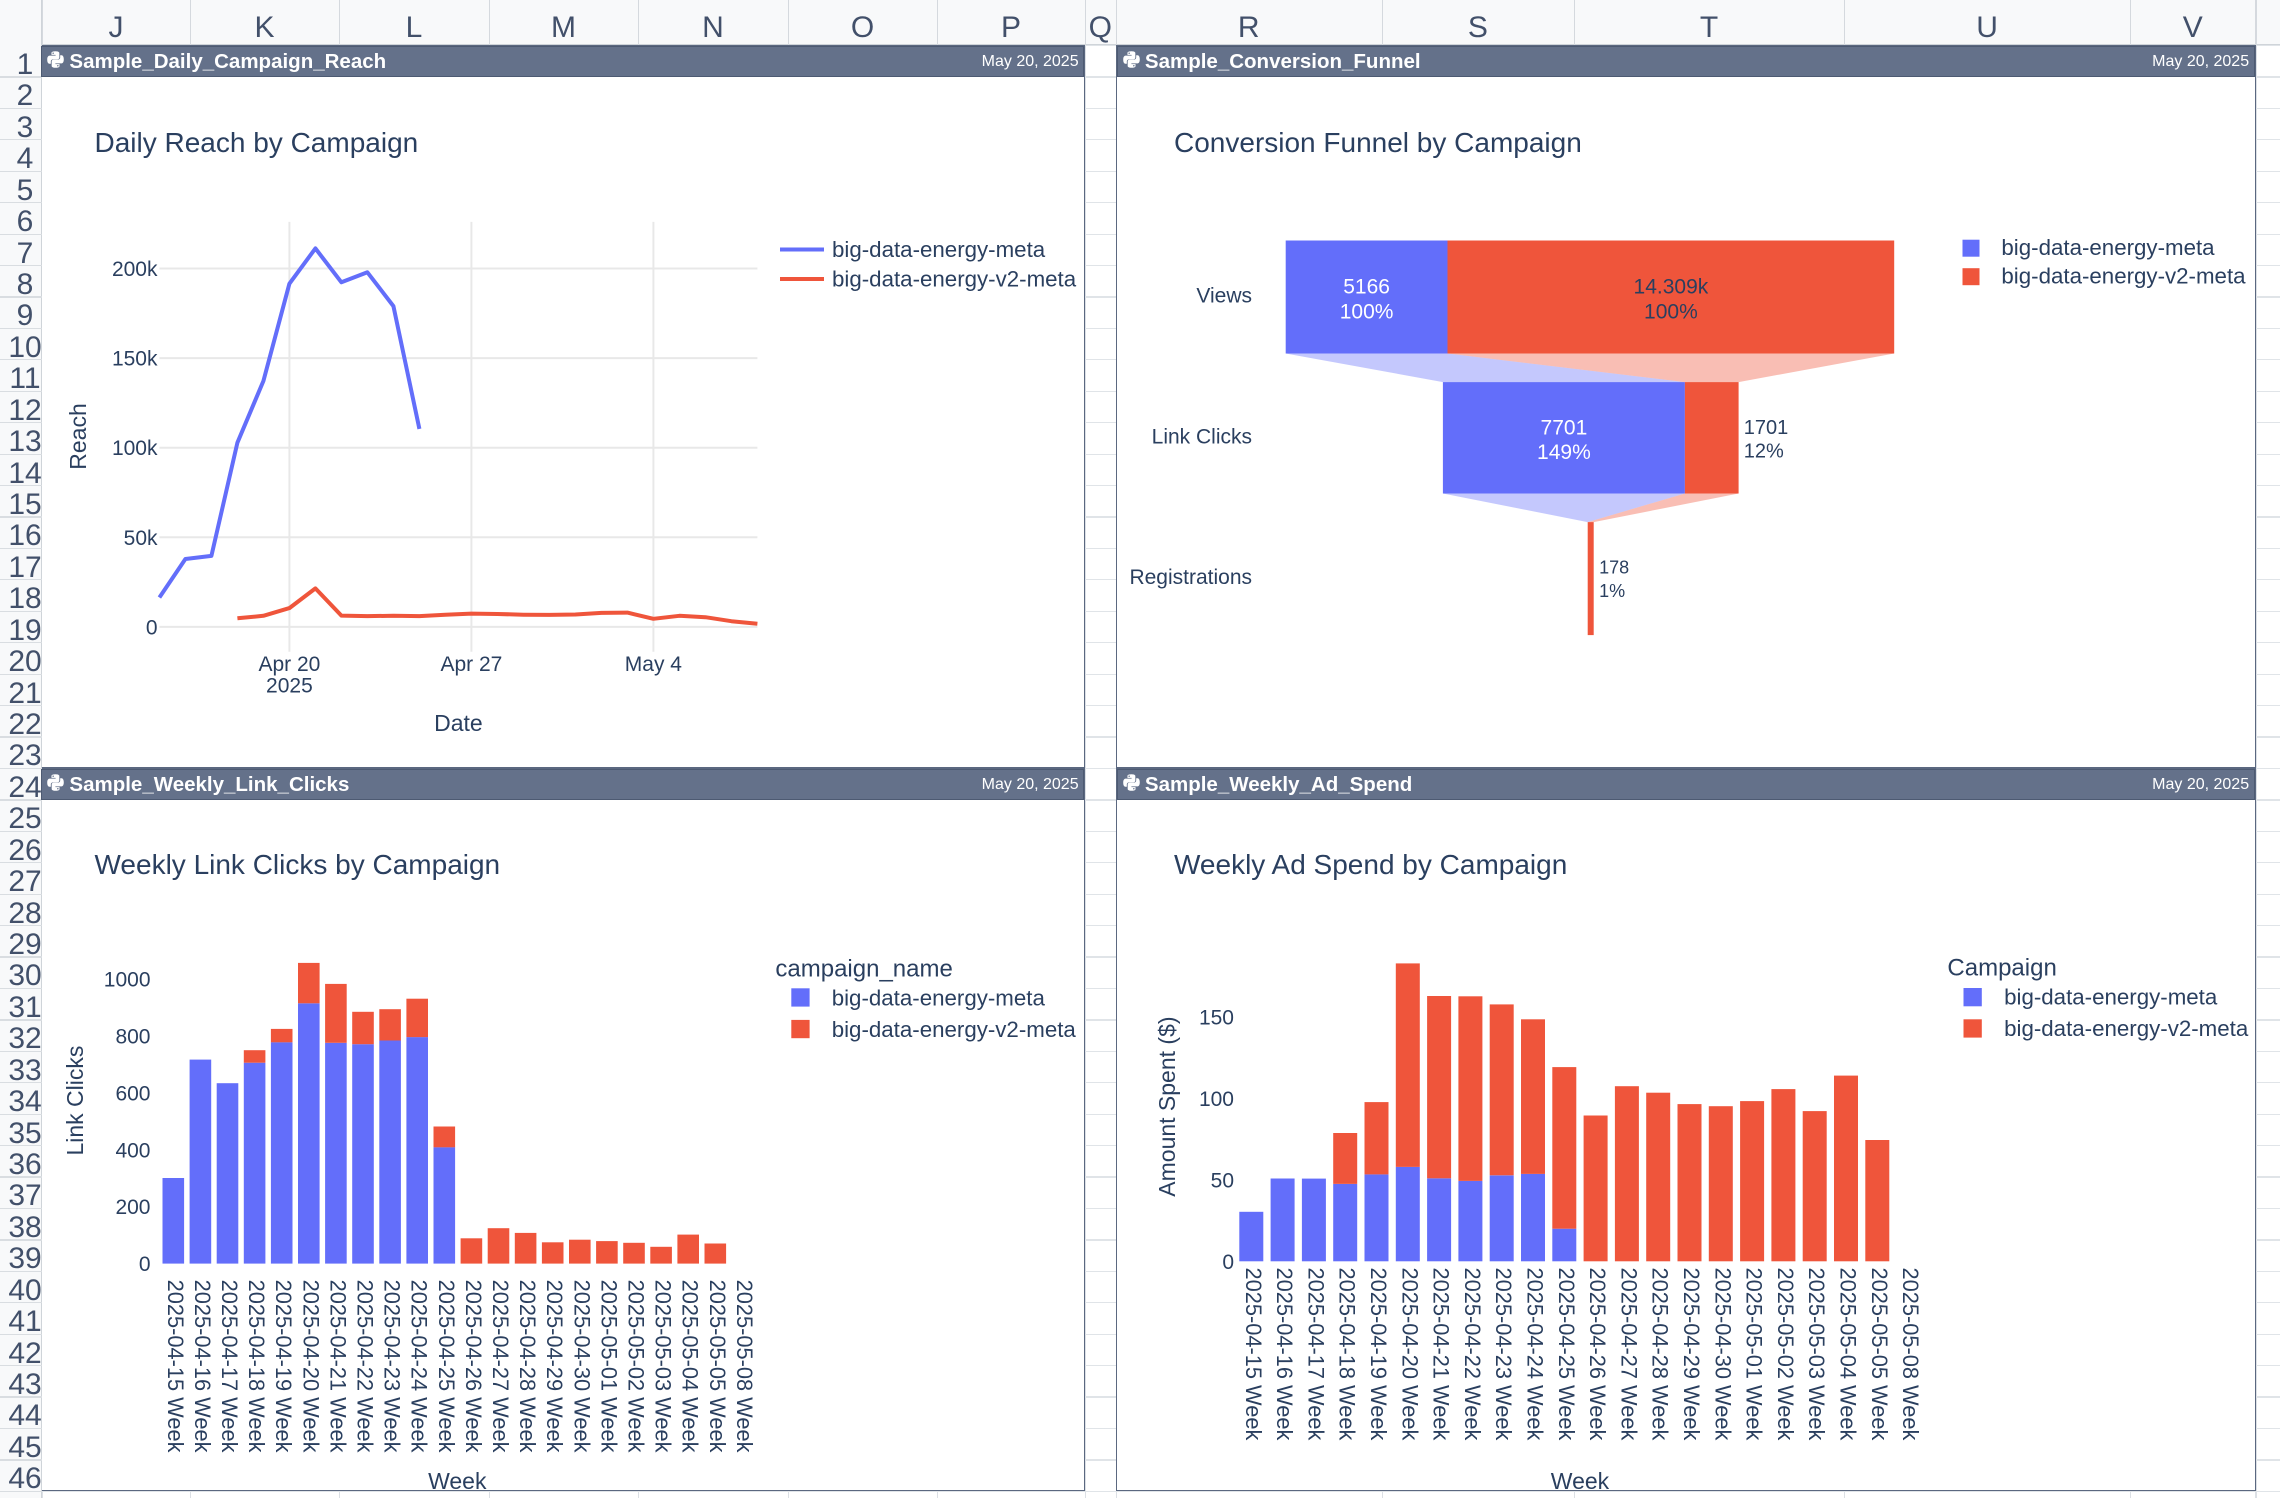 This screenshot has width=2280, height=1500. I want to click on svg-text: 50, so click(1222, 1181).